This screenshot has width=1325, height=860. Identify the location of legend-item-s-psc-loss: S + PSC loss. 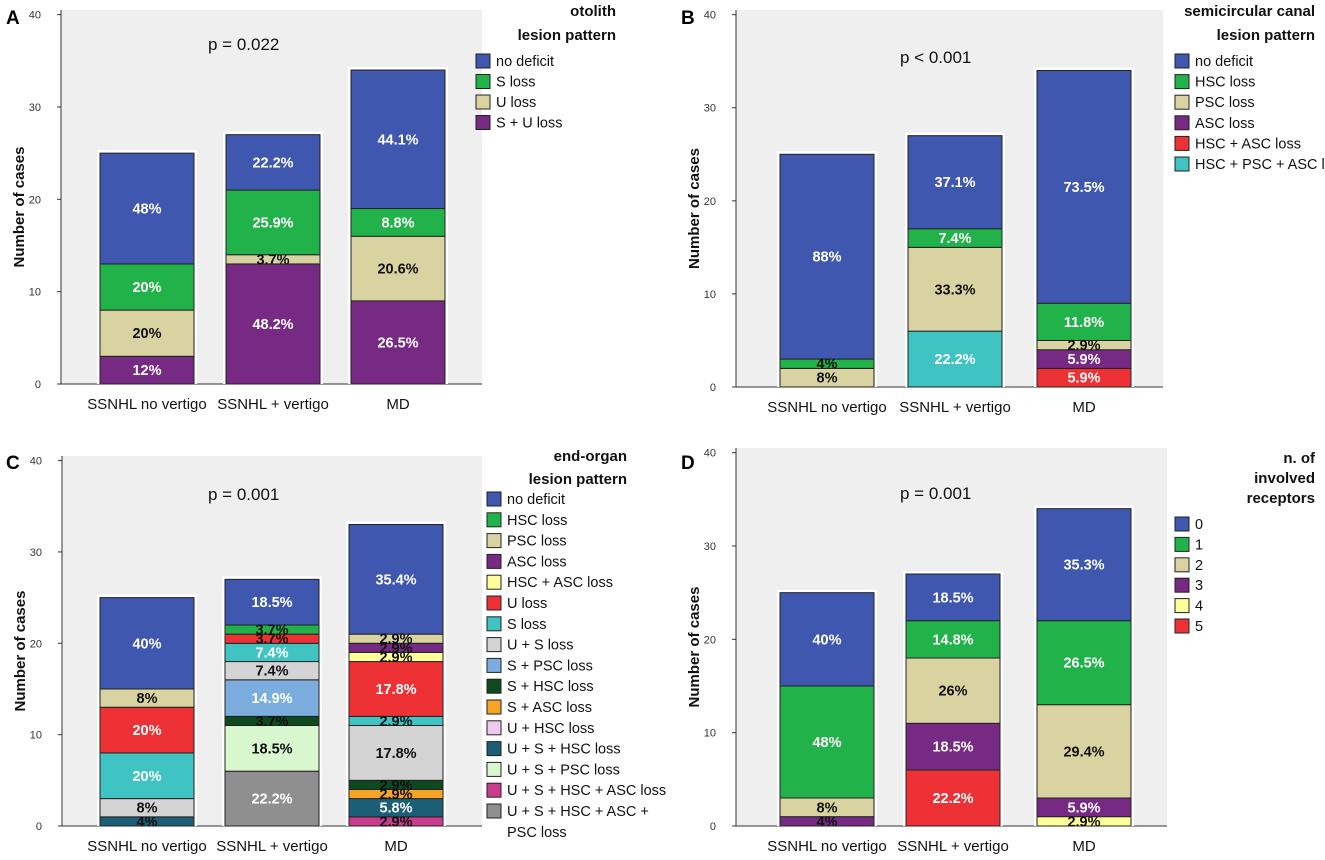
(539, 665).